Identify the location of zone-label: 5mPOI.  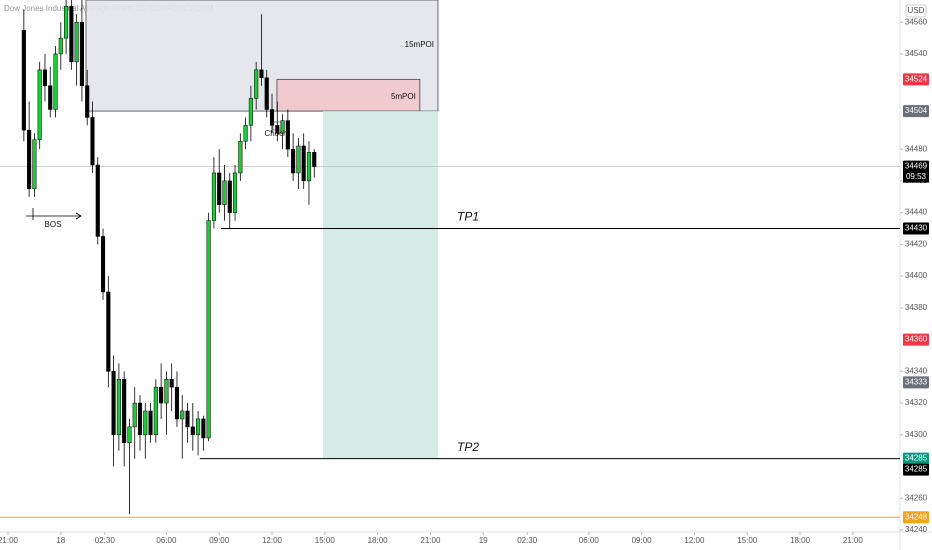
(403, 96).